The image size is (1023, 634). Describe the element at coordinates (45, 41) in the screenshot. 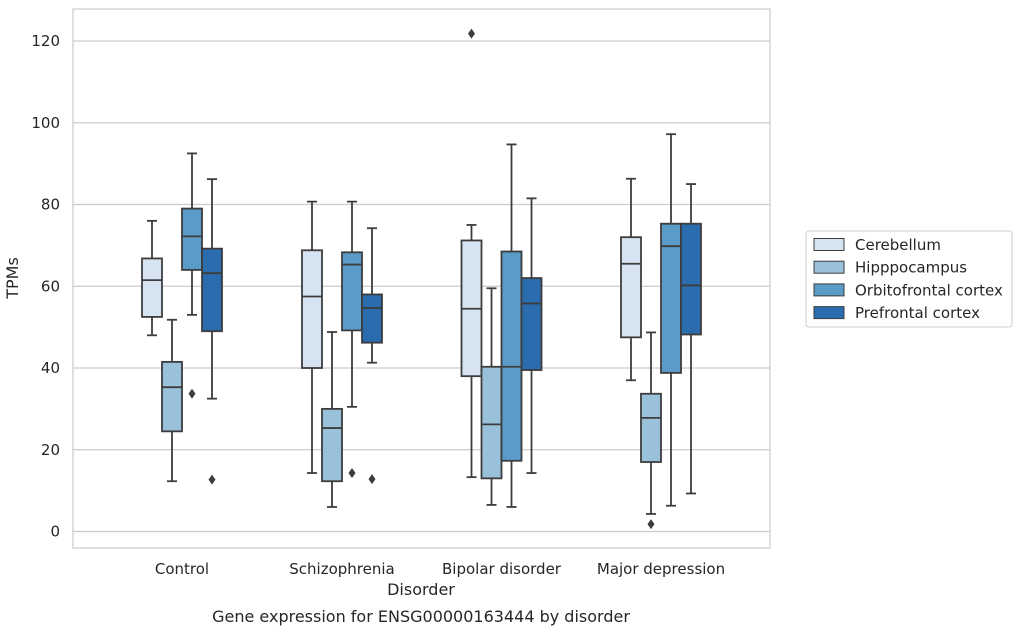

I see `y-tick-label: 120` at that location.